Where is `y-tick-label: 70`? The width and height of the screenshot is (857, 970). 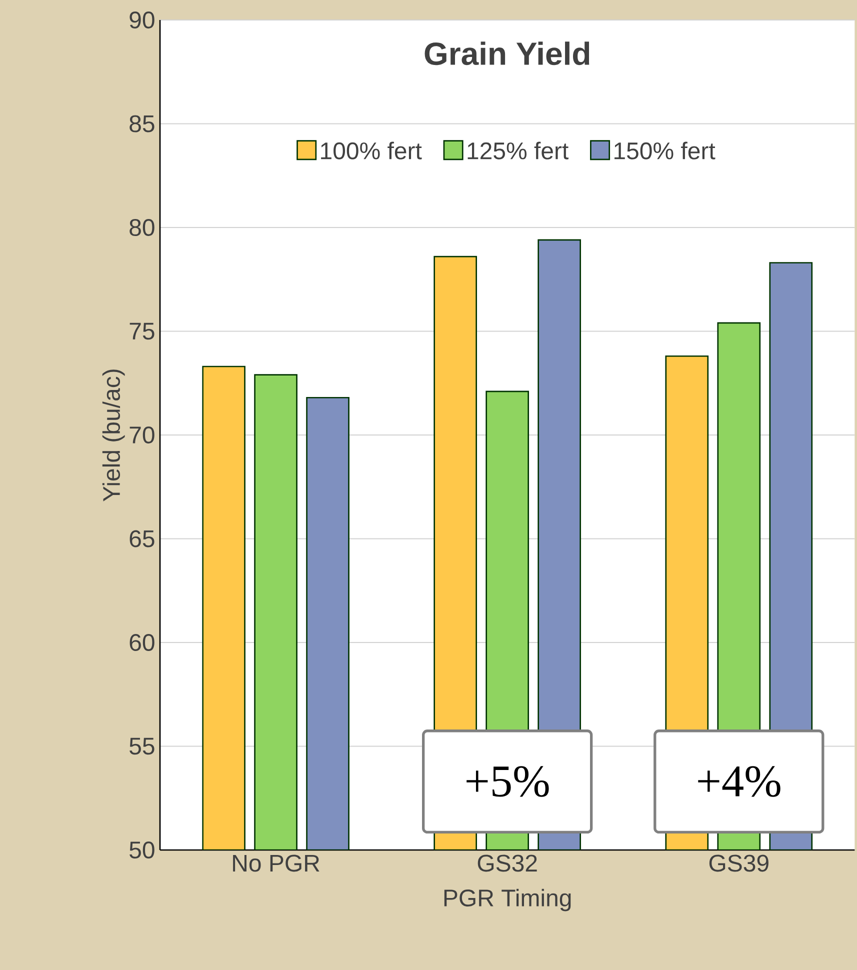
y-tick-label: 70 is located at coordinates (142, 435).